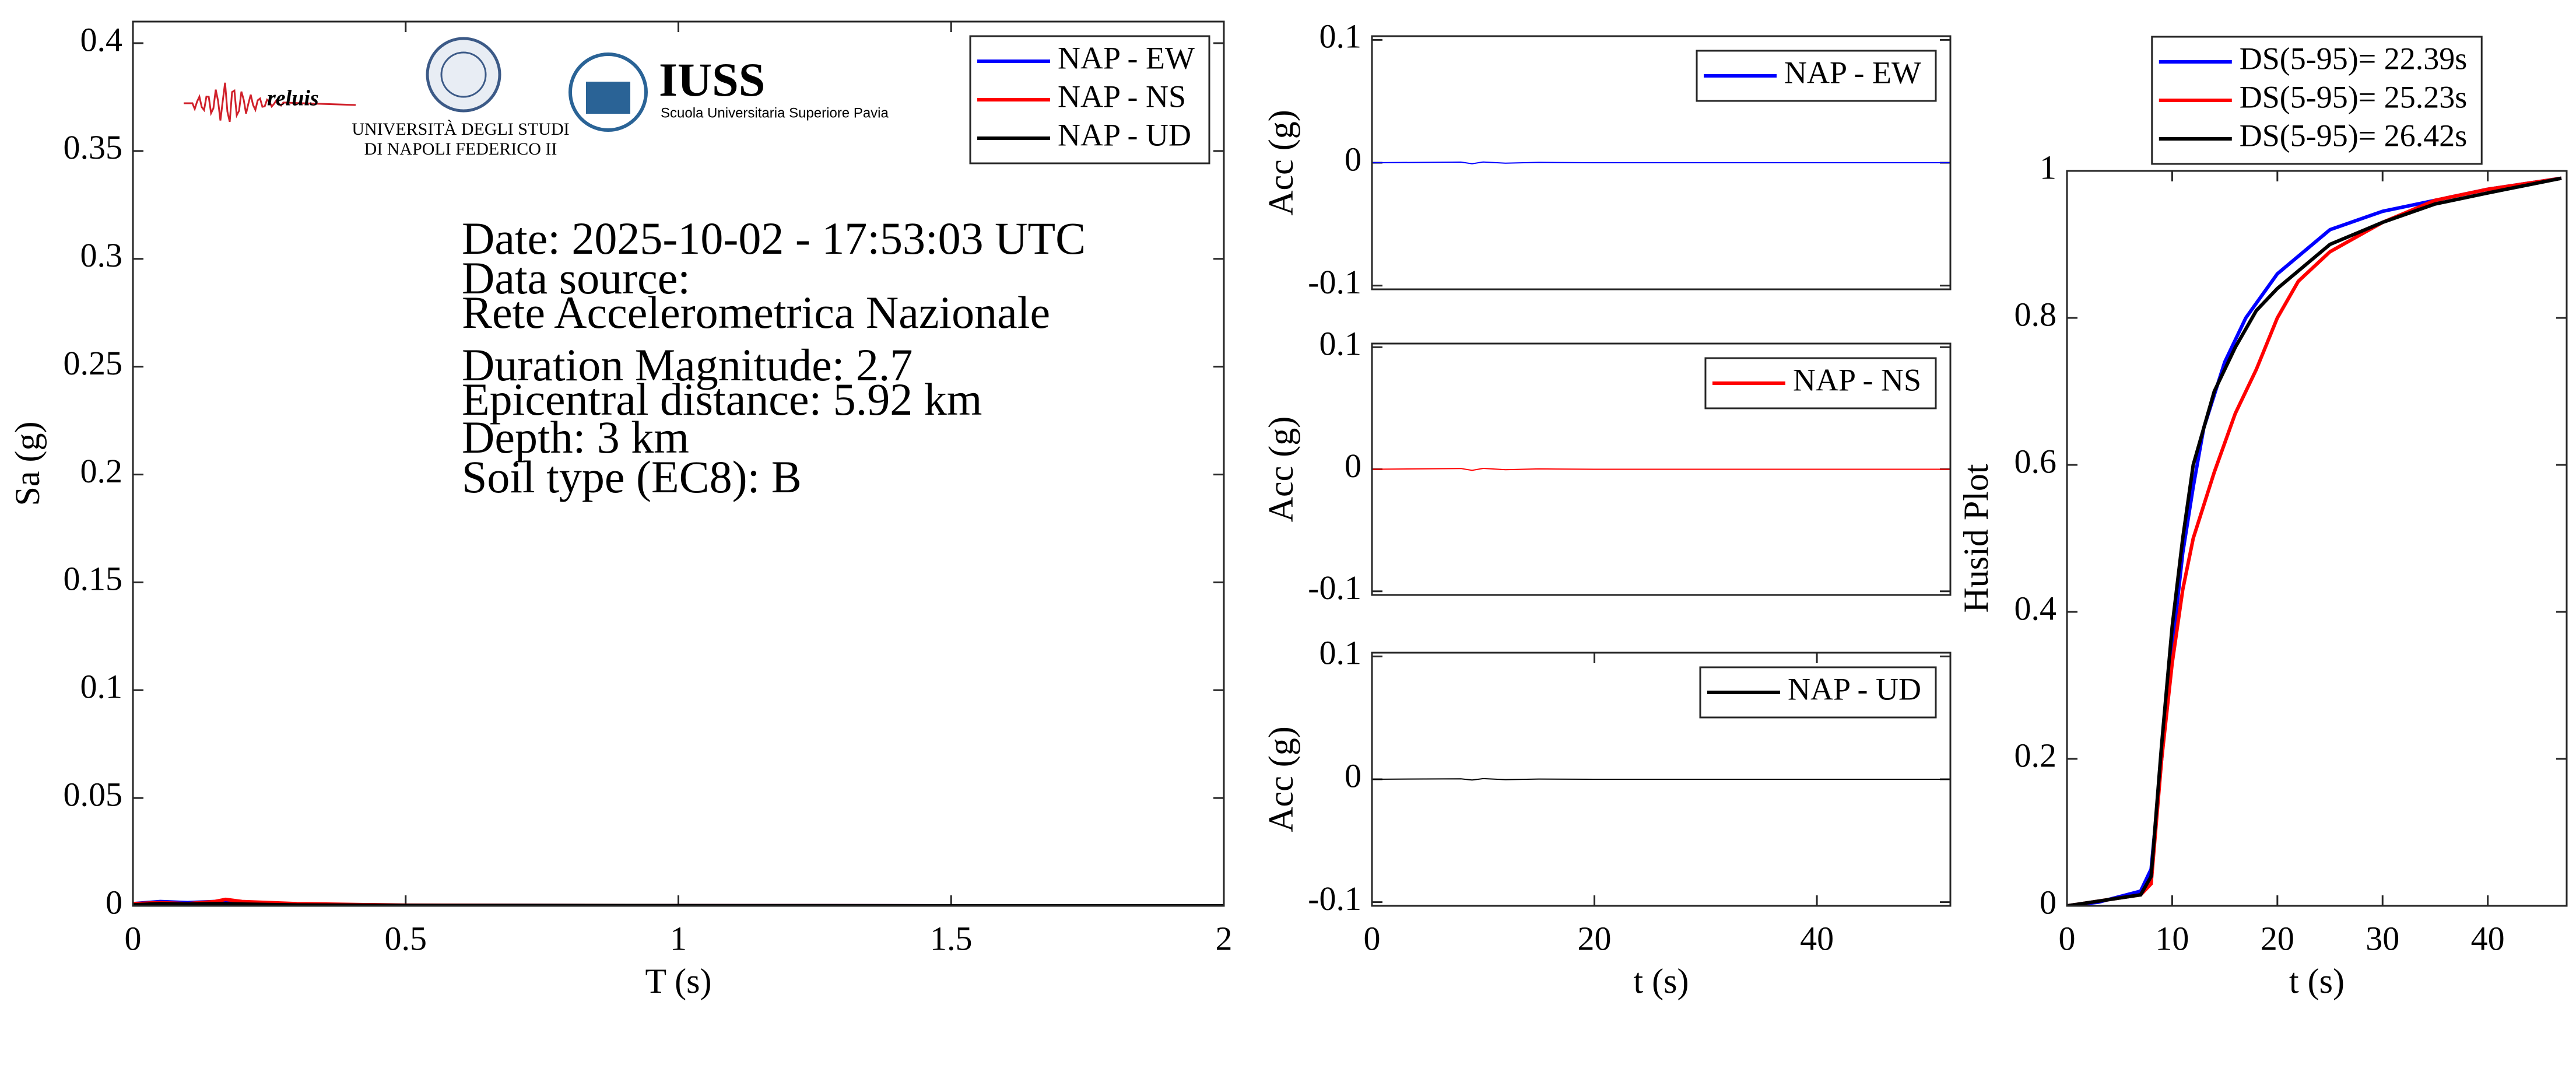  What do you see at coordinates (1224, 938) in the screenshot?
I see `x-tick-label: 2` at bounding box center [1224, 938].